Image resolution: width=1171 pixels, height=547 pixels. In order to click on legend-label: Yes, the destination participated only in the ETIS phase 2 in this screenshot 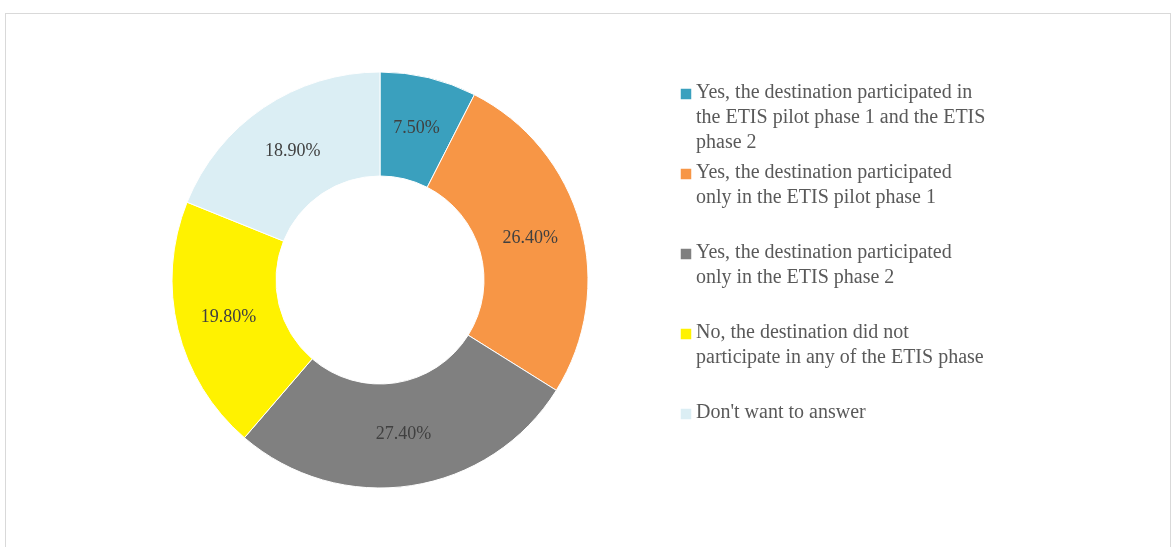, I will do `click(824, 264)`.